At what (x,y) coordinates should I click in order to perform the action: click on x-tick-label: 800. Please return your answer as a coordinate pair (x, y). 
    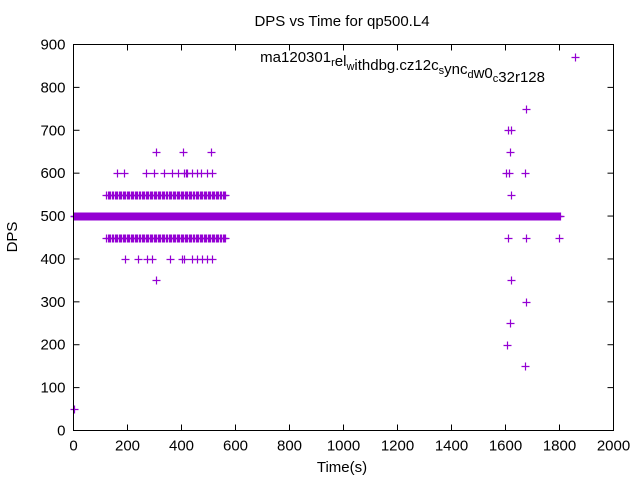
    Looking at the image, I should click on (289, 446).